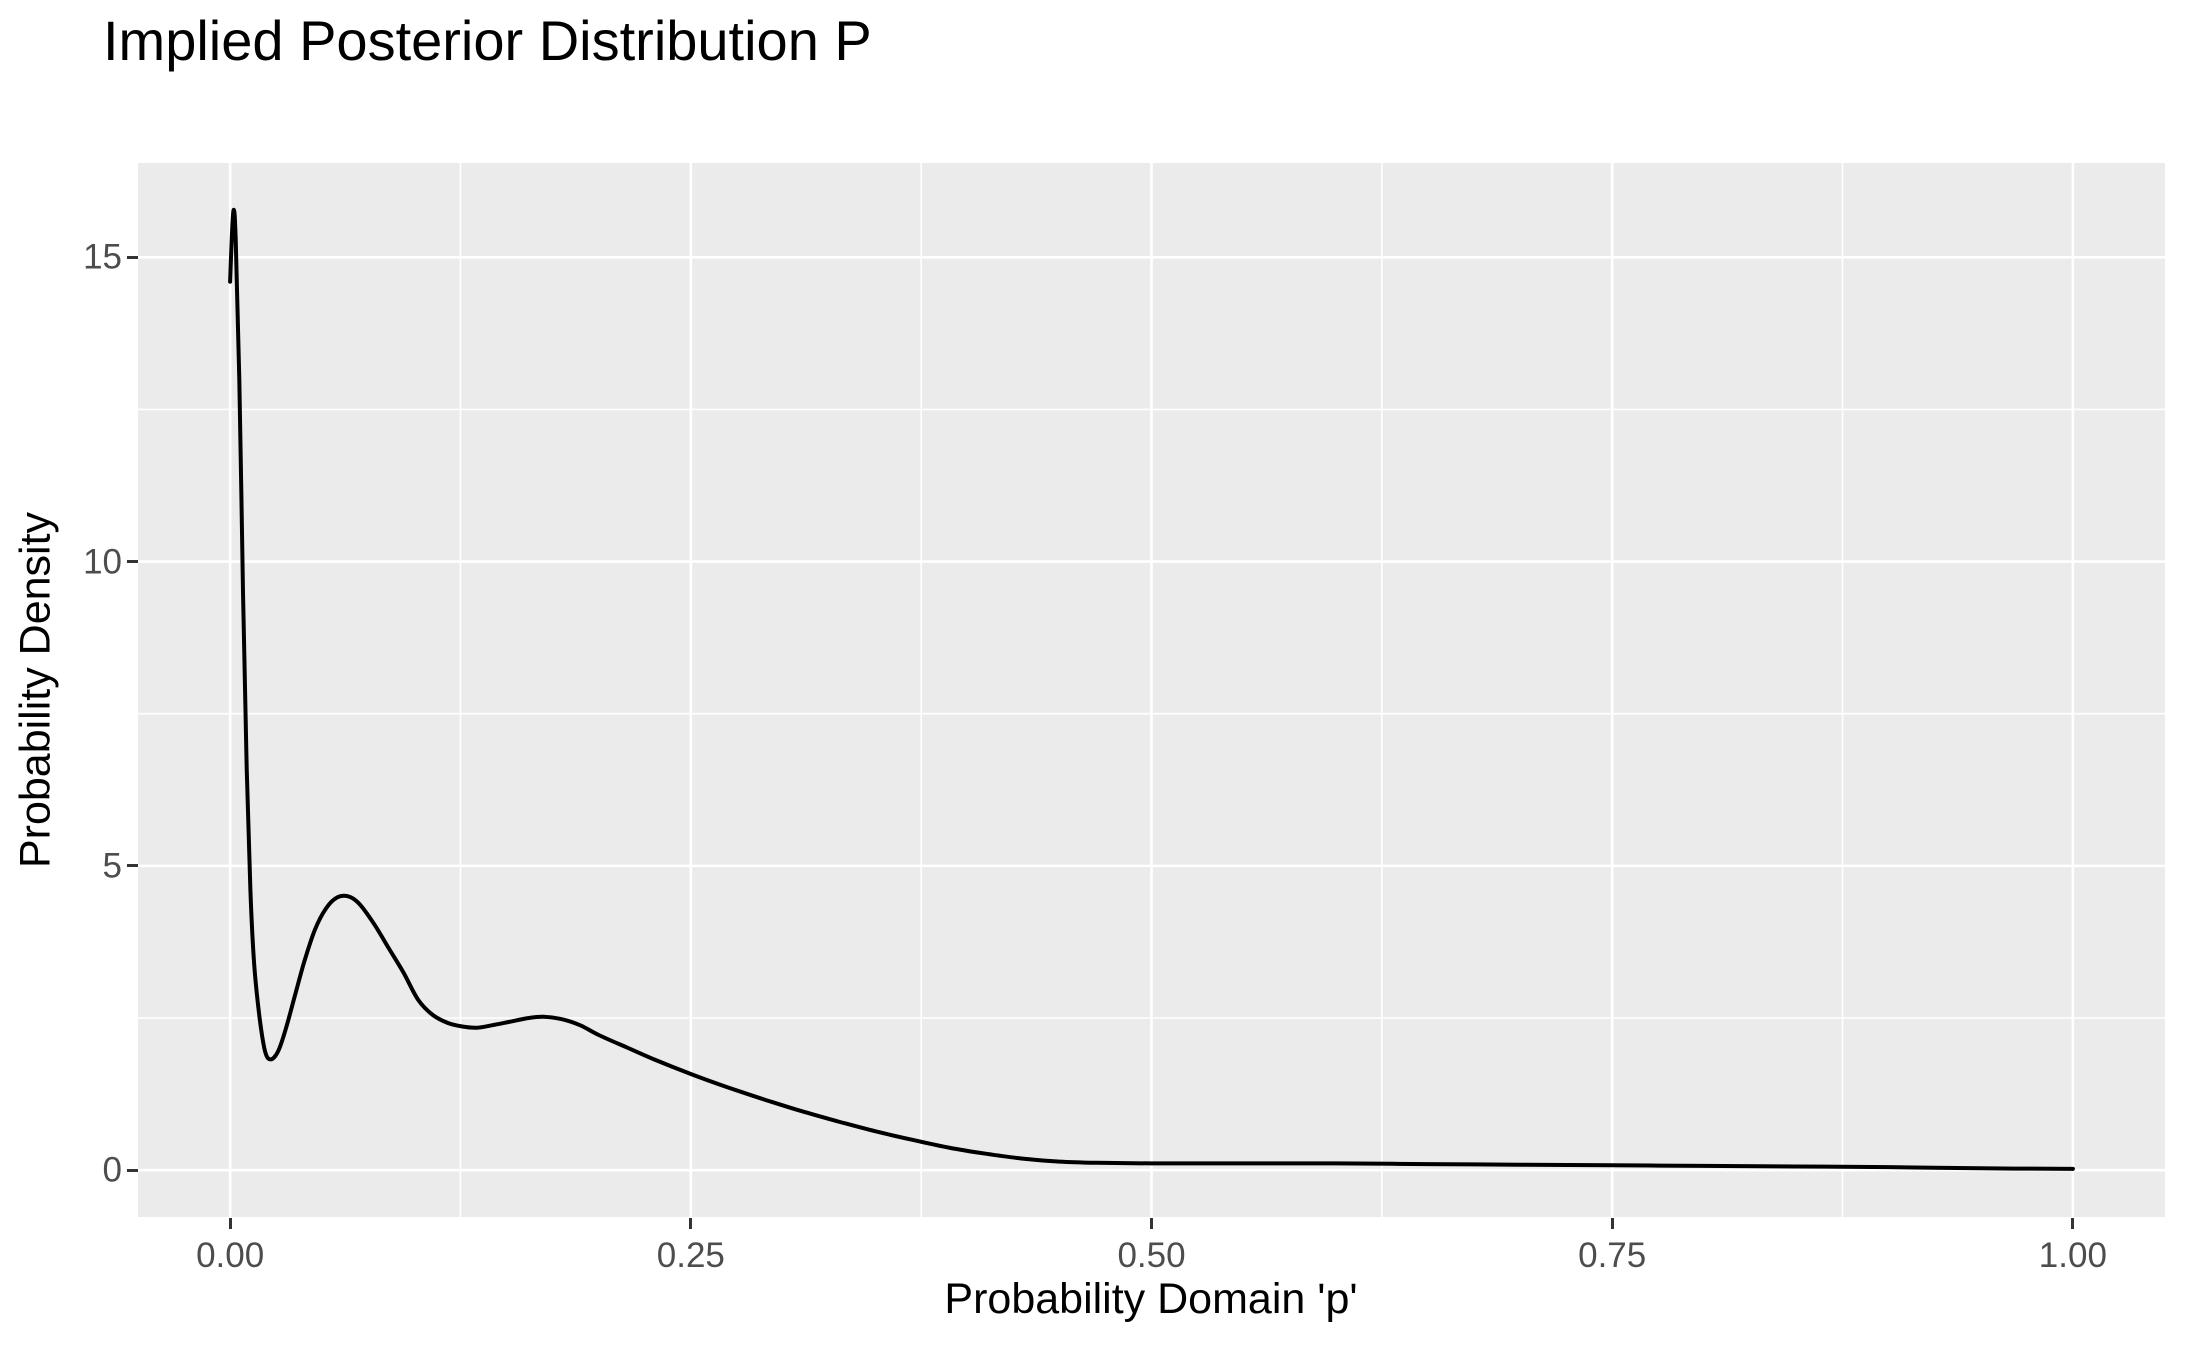  What do you see at coordinates (230, 1255) in the screenshot?
I see `x-tick-label: 0.00` at bounding box center [230, 1255].